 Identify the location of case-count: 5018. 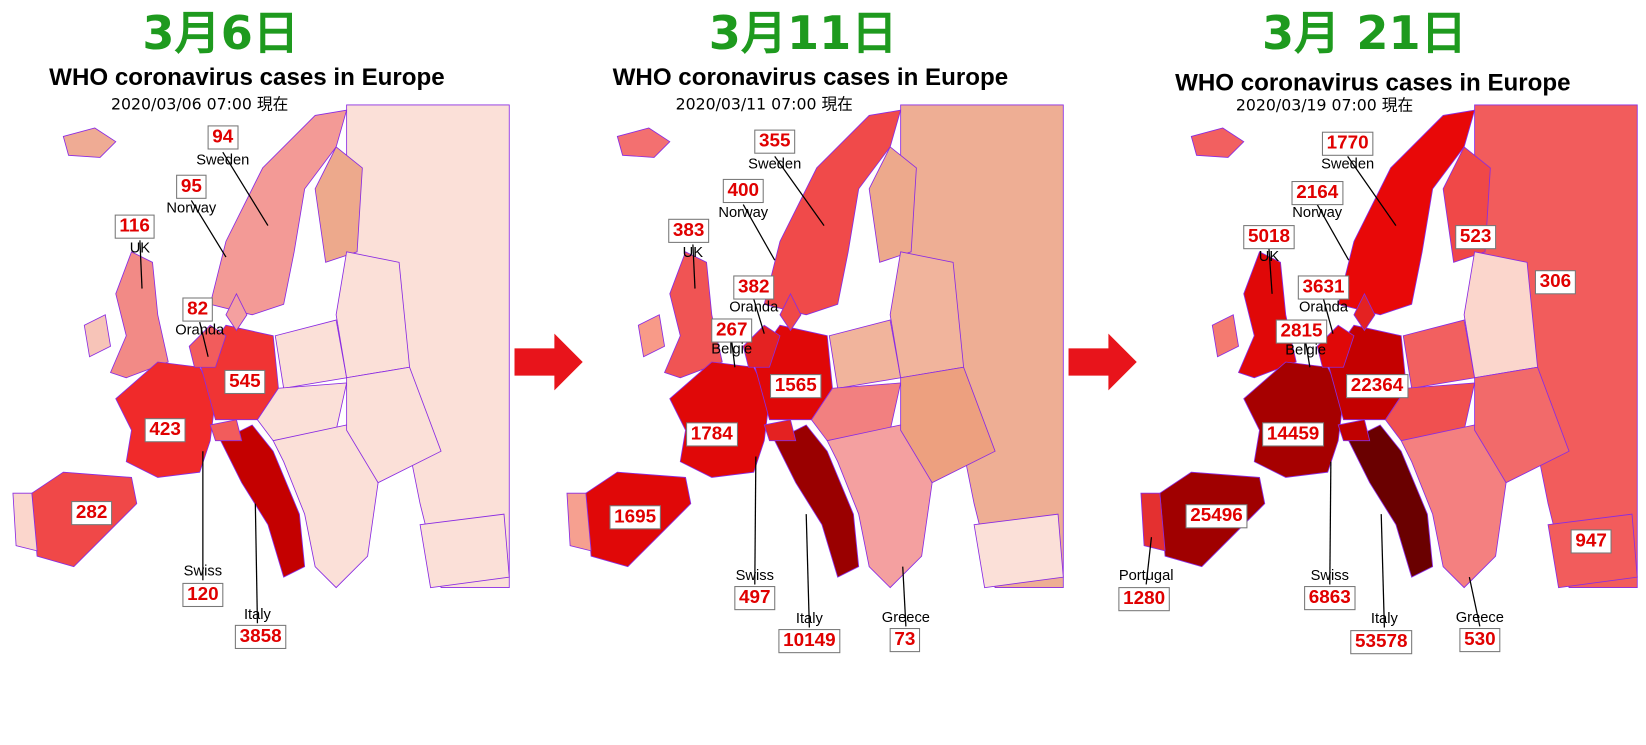
(1269, 236).